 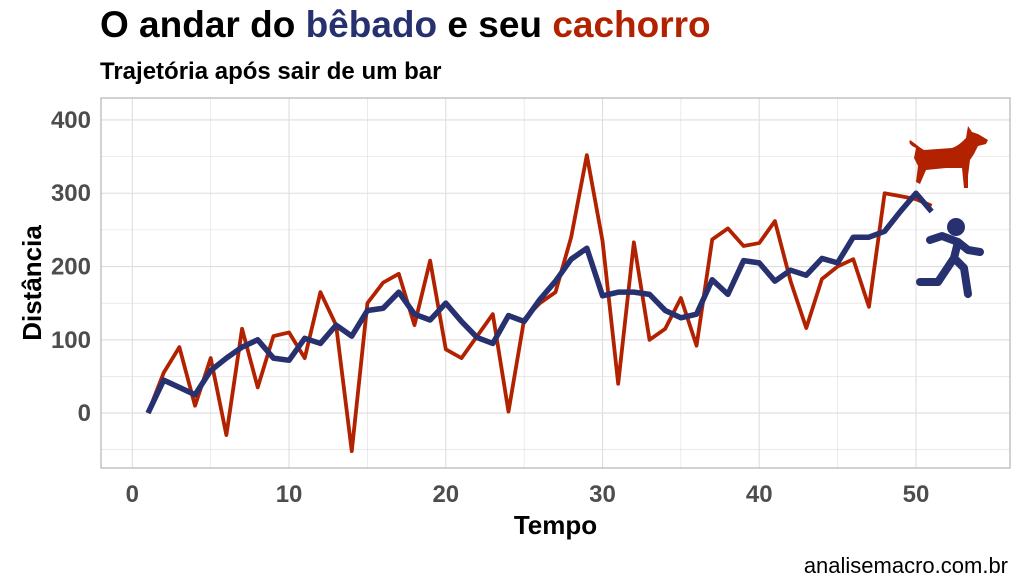 I want to click on x-axis-label: Tempo, so click(x=555, y=525).